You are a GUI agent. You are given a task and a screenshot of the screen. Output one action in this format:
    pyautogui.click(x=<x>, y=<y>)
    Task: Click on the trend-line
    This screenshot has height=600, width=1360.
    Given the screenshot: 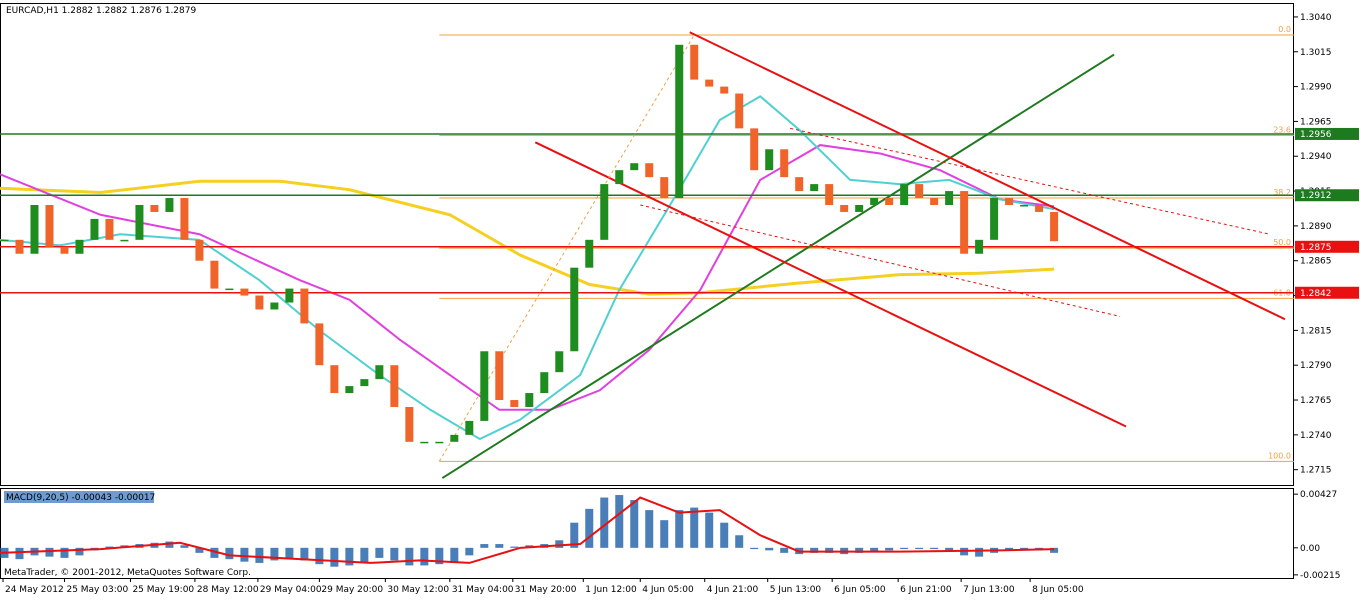 What is the action you would take?
    pyautogui.click(x=880, y=260)
    